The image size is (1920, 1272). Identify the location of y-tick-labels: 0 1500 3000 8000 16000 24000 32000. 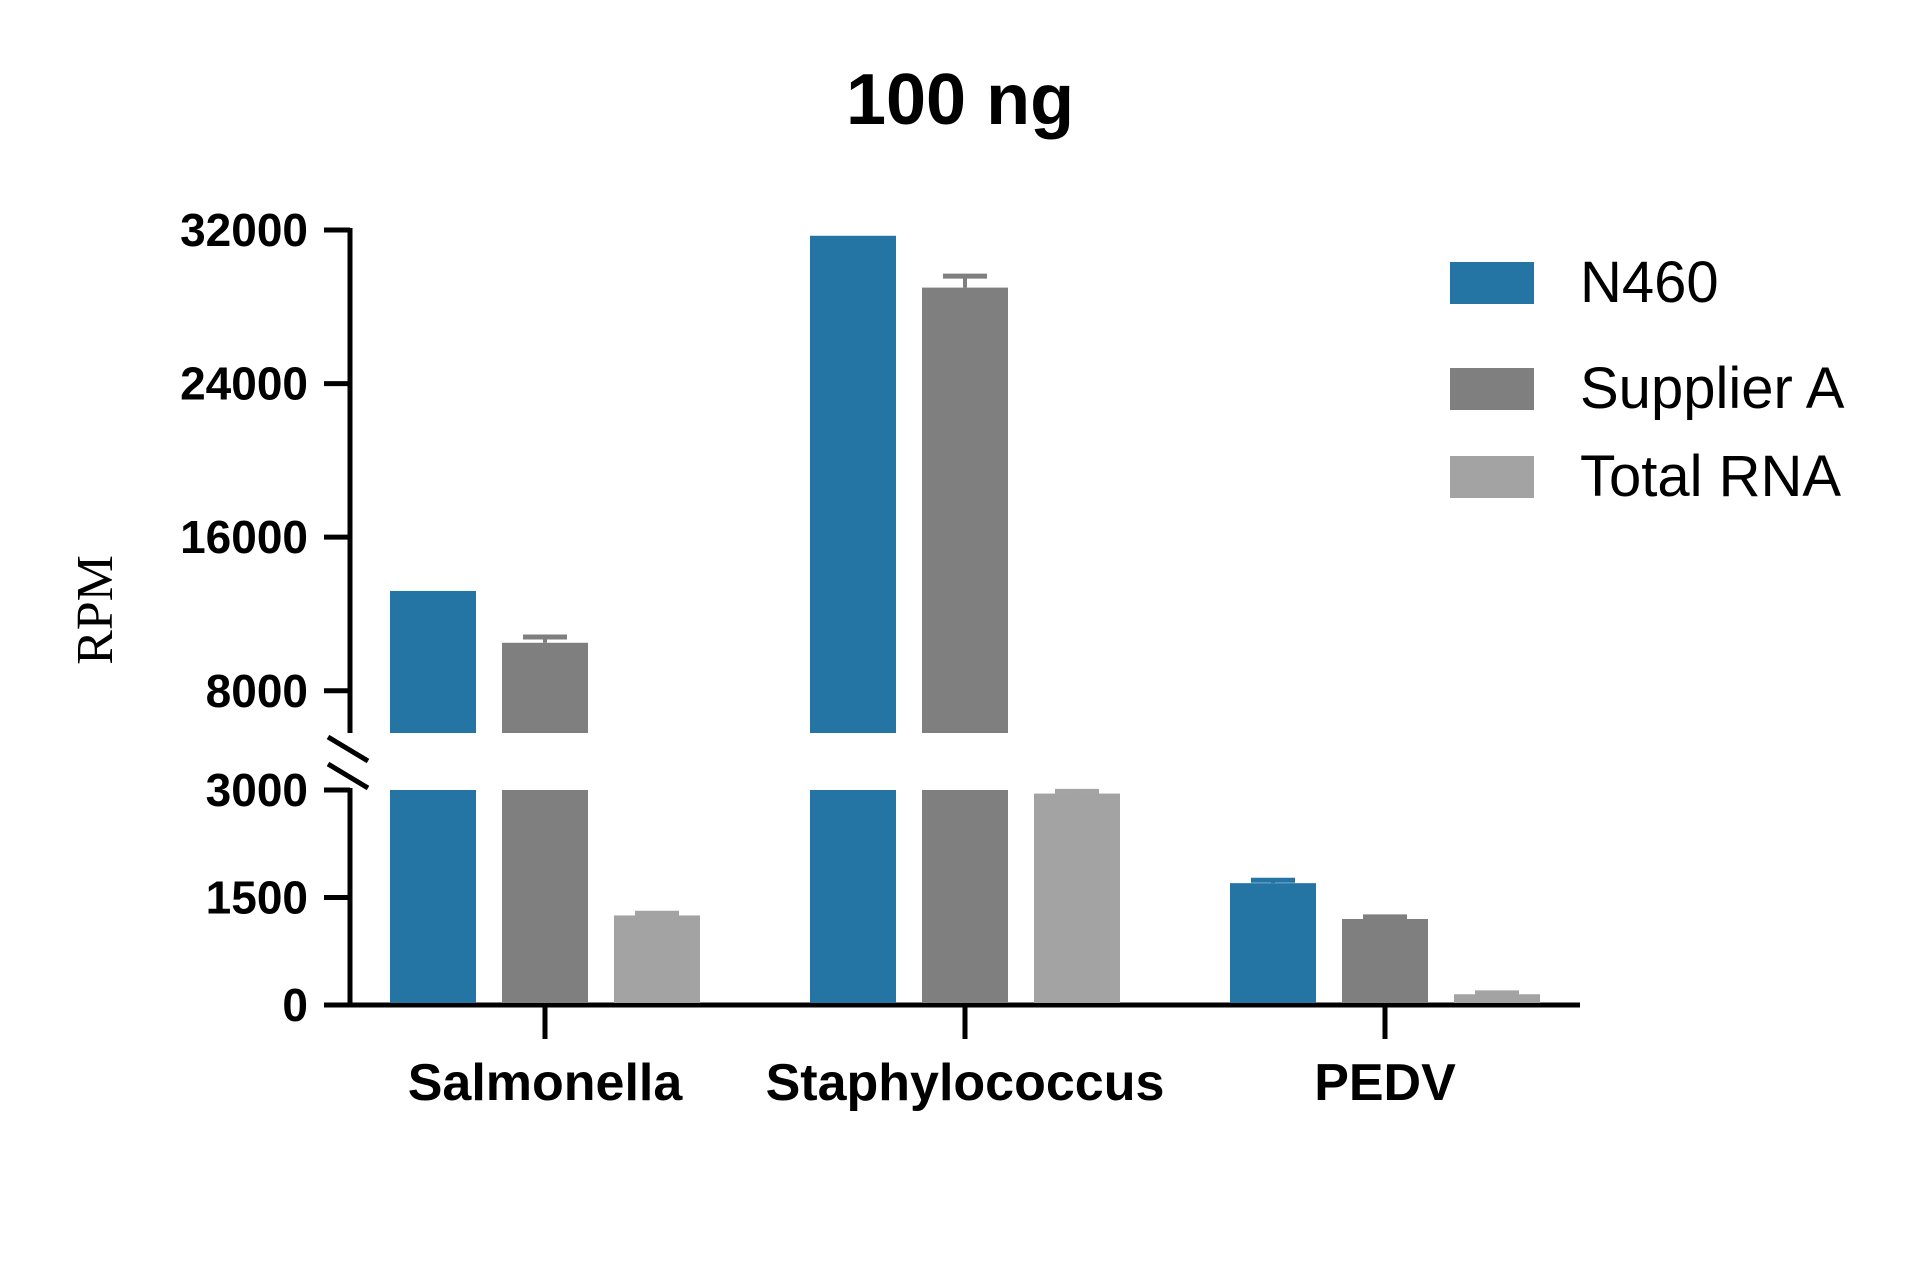
(244, 617).